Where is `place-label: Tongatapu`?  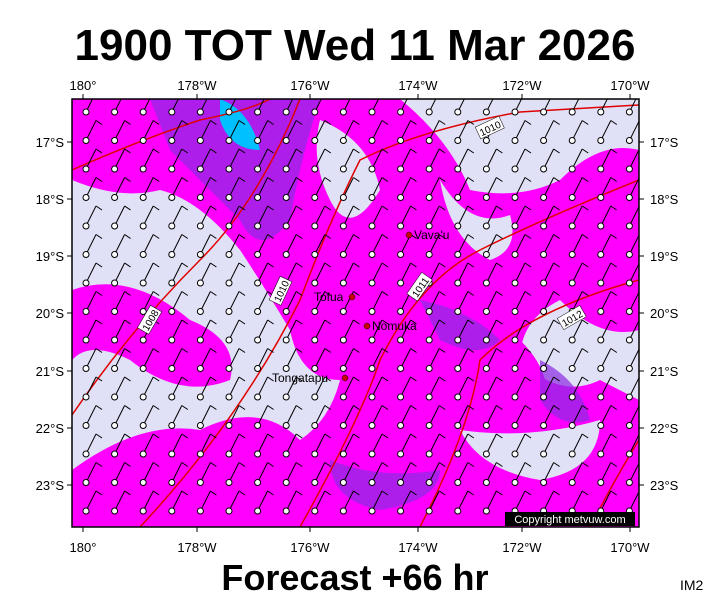
place-label: Tongatapu is located at coordinates (300, 378).